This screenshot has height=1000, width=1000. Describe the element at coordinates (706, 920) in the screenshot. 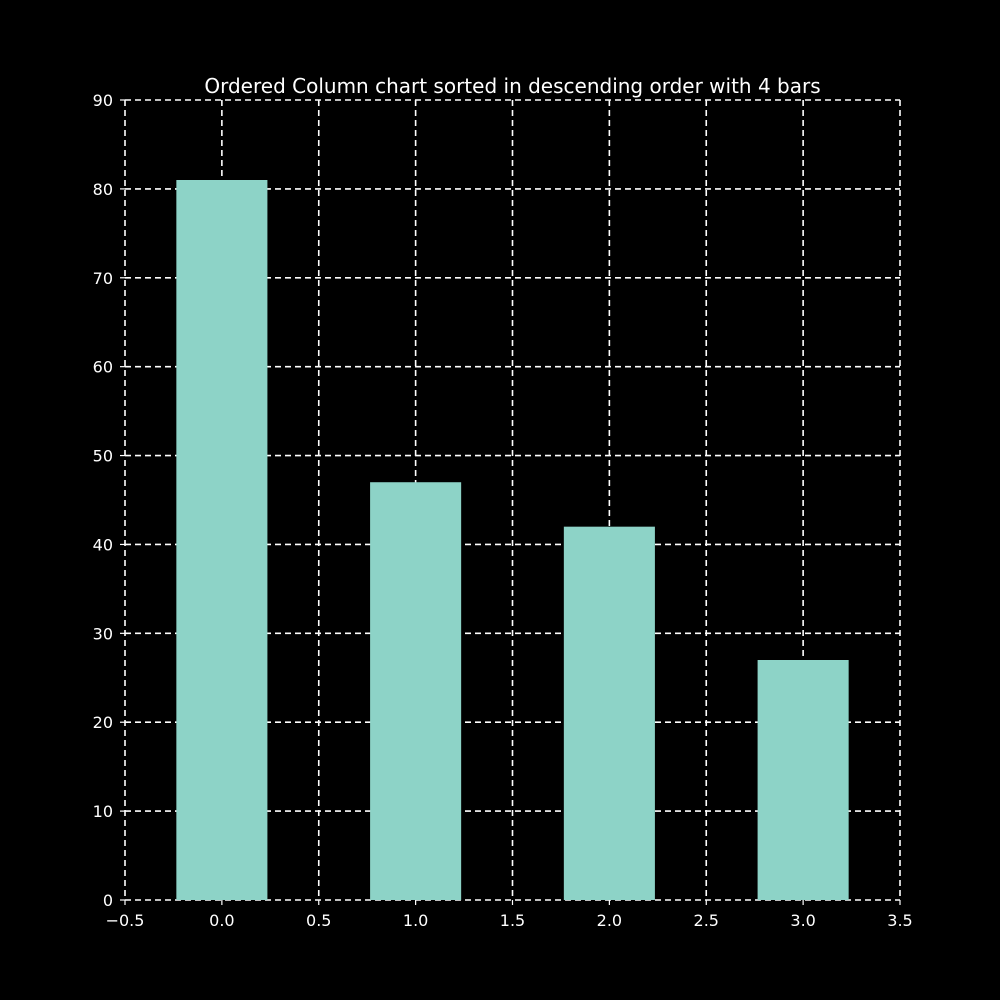

I see `x-tick-label: 2.5` at that location.